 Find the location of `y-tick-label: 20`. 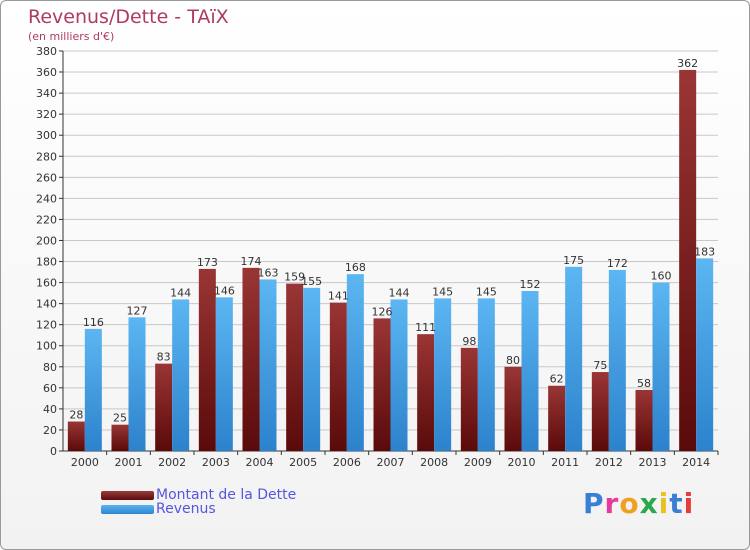

y-tick-label: 20 is located at coordinates (50, 430).